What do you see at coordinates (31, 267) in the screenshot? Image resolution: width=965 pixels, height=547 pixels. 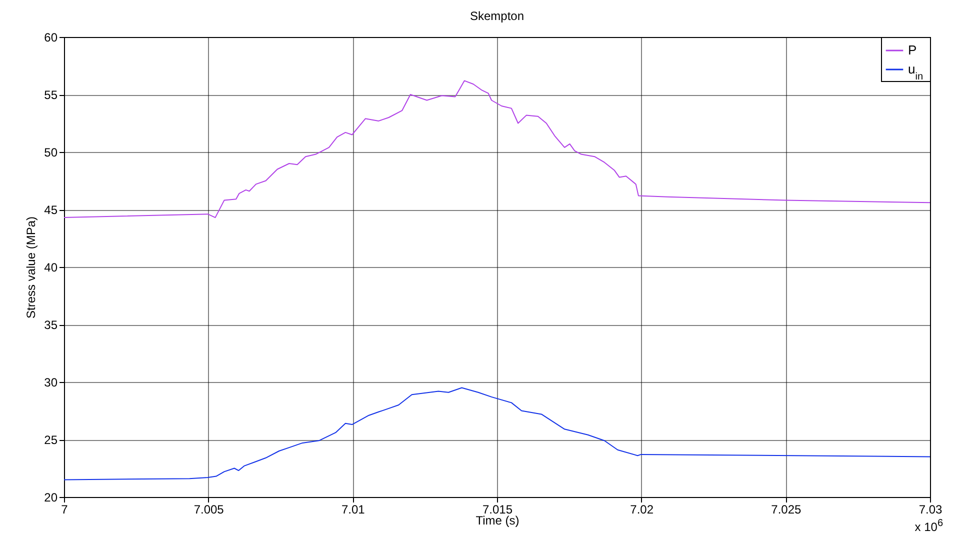 I see `y-axis-title: Stress value (MPa)` at bounding box center [31, 267].